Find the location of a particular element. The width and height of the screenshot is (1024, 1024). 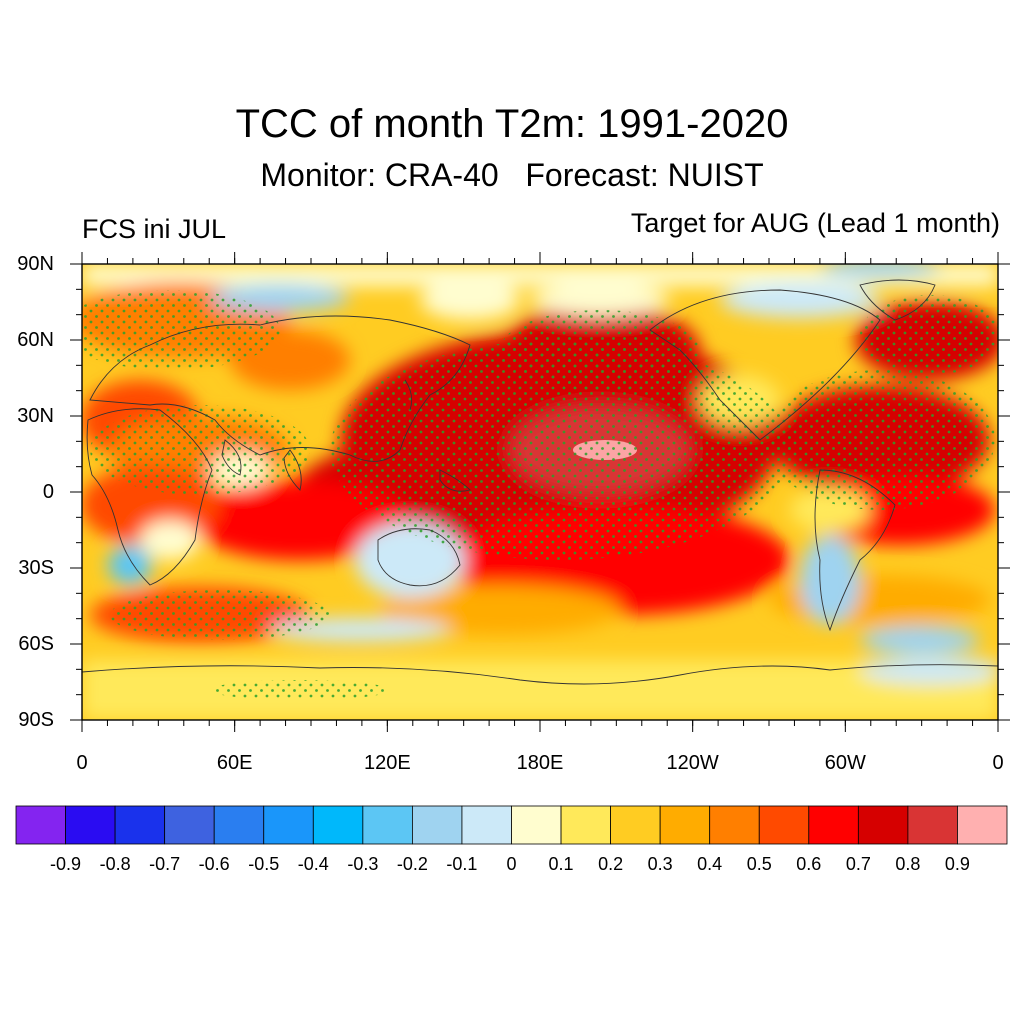

colorbar-label: -0.3 is located at coordinates (363, 864).